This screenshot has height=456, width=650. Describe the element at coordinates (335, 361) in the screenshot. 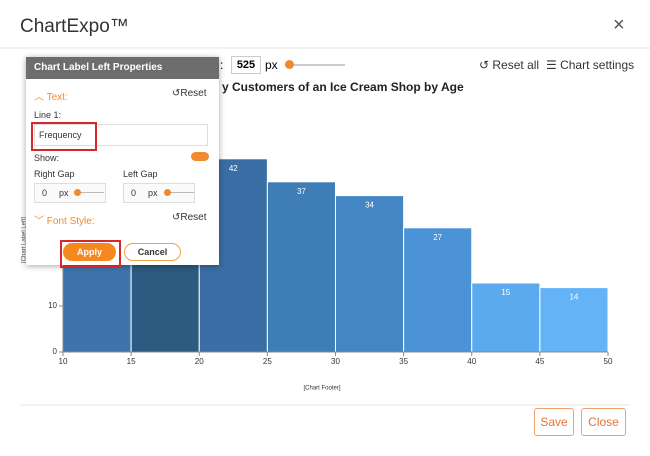

I see `x-tick-label: 30` at that location.